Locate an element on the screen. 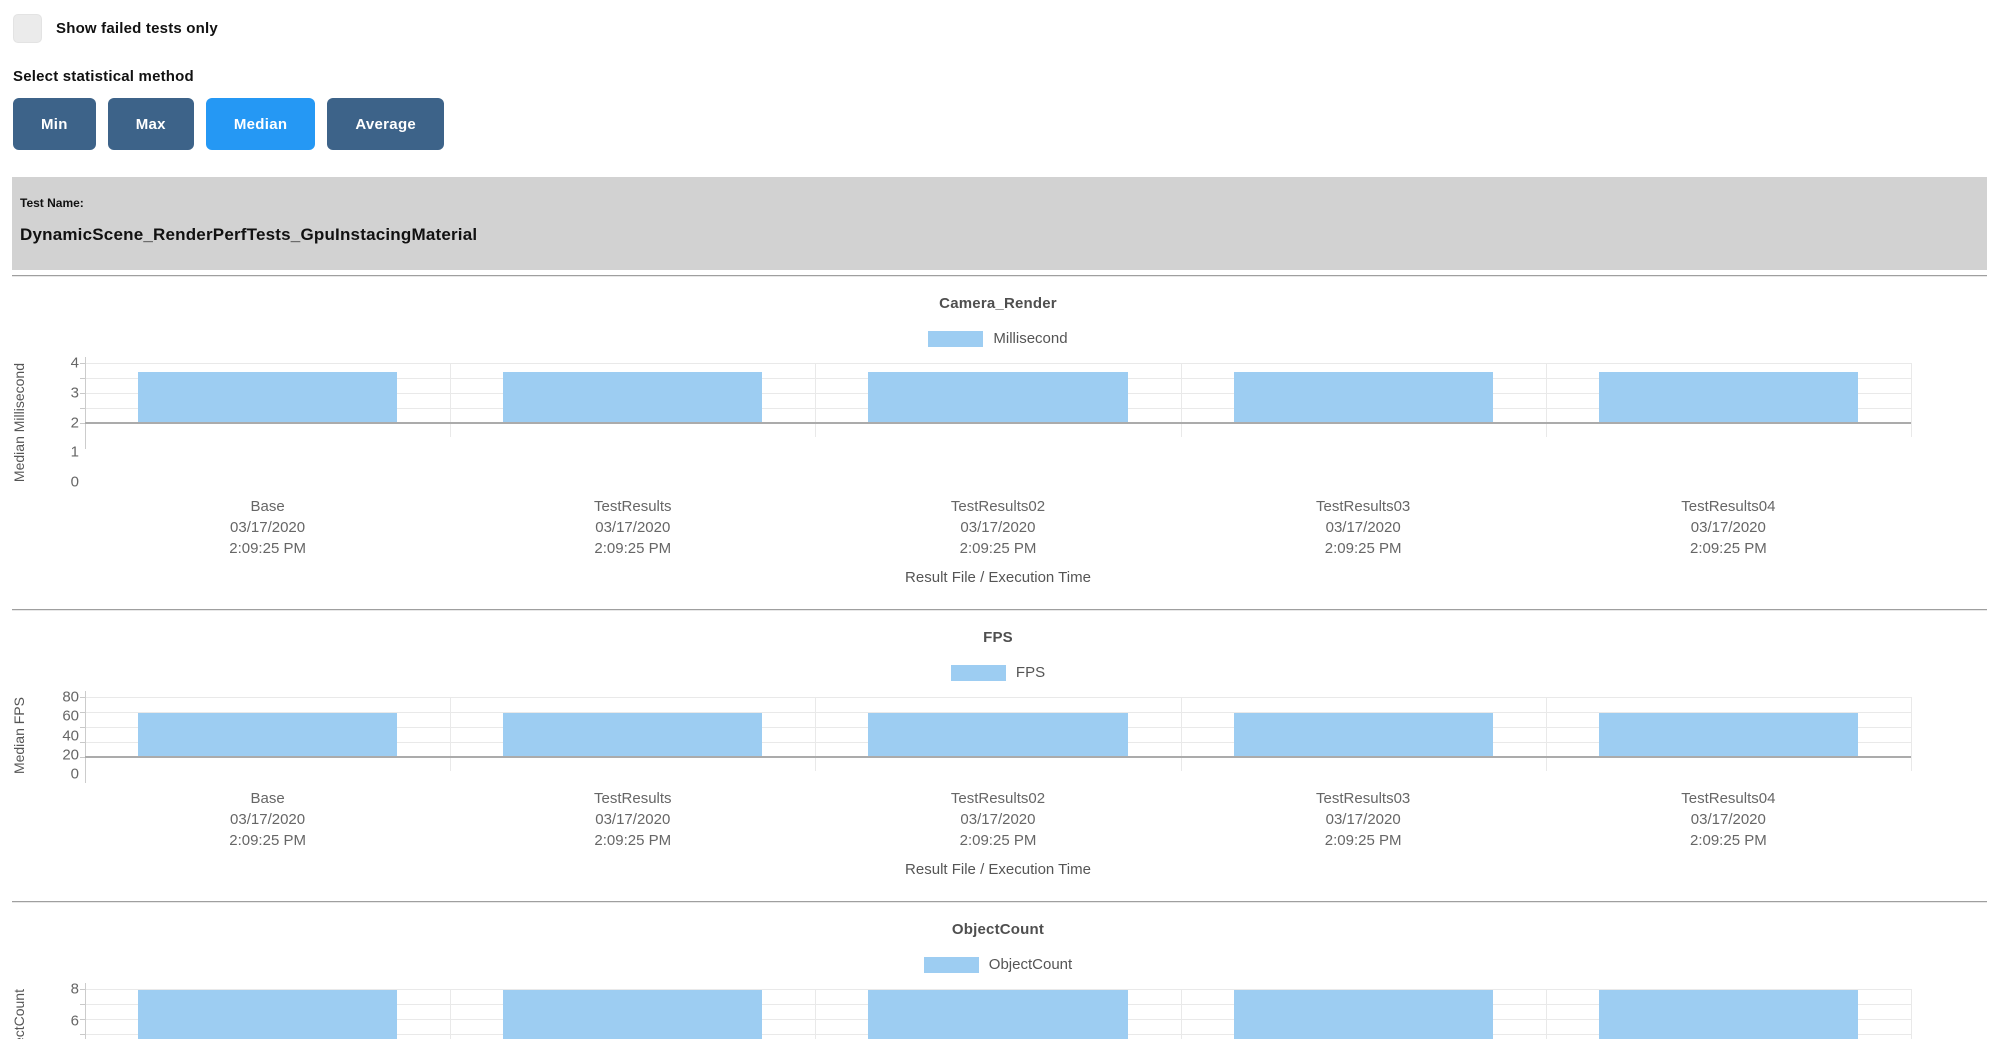 This screenshot has height=1039, width=1999. y-axis-title-text: Median FPS is located at coordinates (19, 736).